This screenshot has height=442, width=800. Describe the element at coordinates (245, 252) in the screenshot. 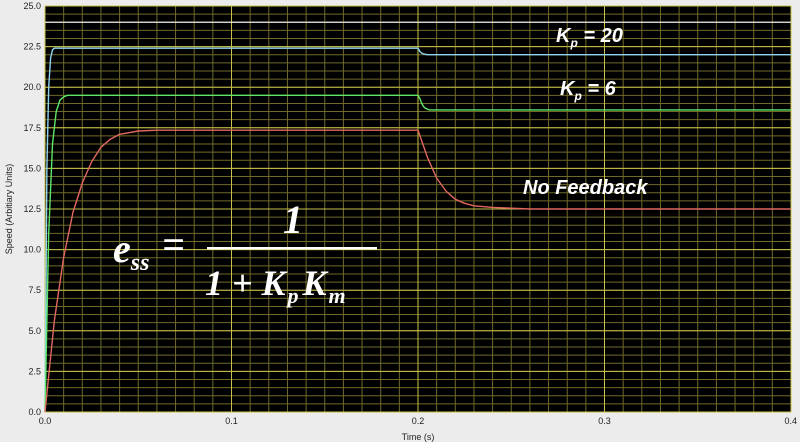

I see `steady-state-error-formula: ess = 1 1 + Kp Km` at that location.